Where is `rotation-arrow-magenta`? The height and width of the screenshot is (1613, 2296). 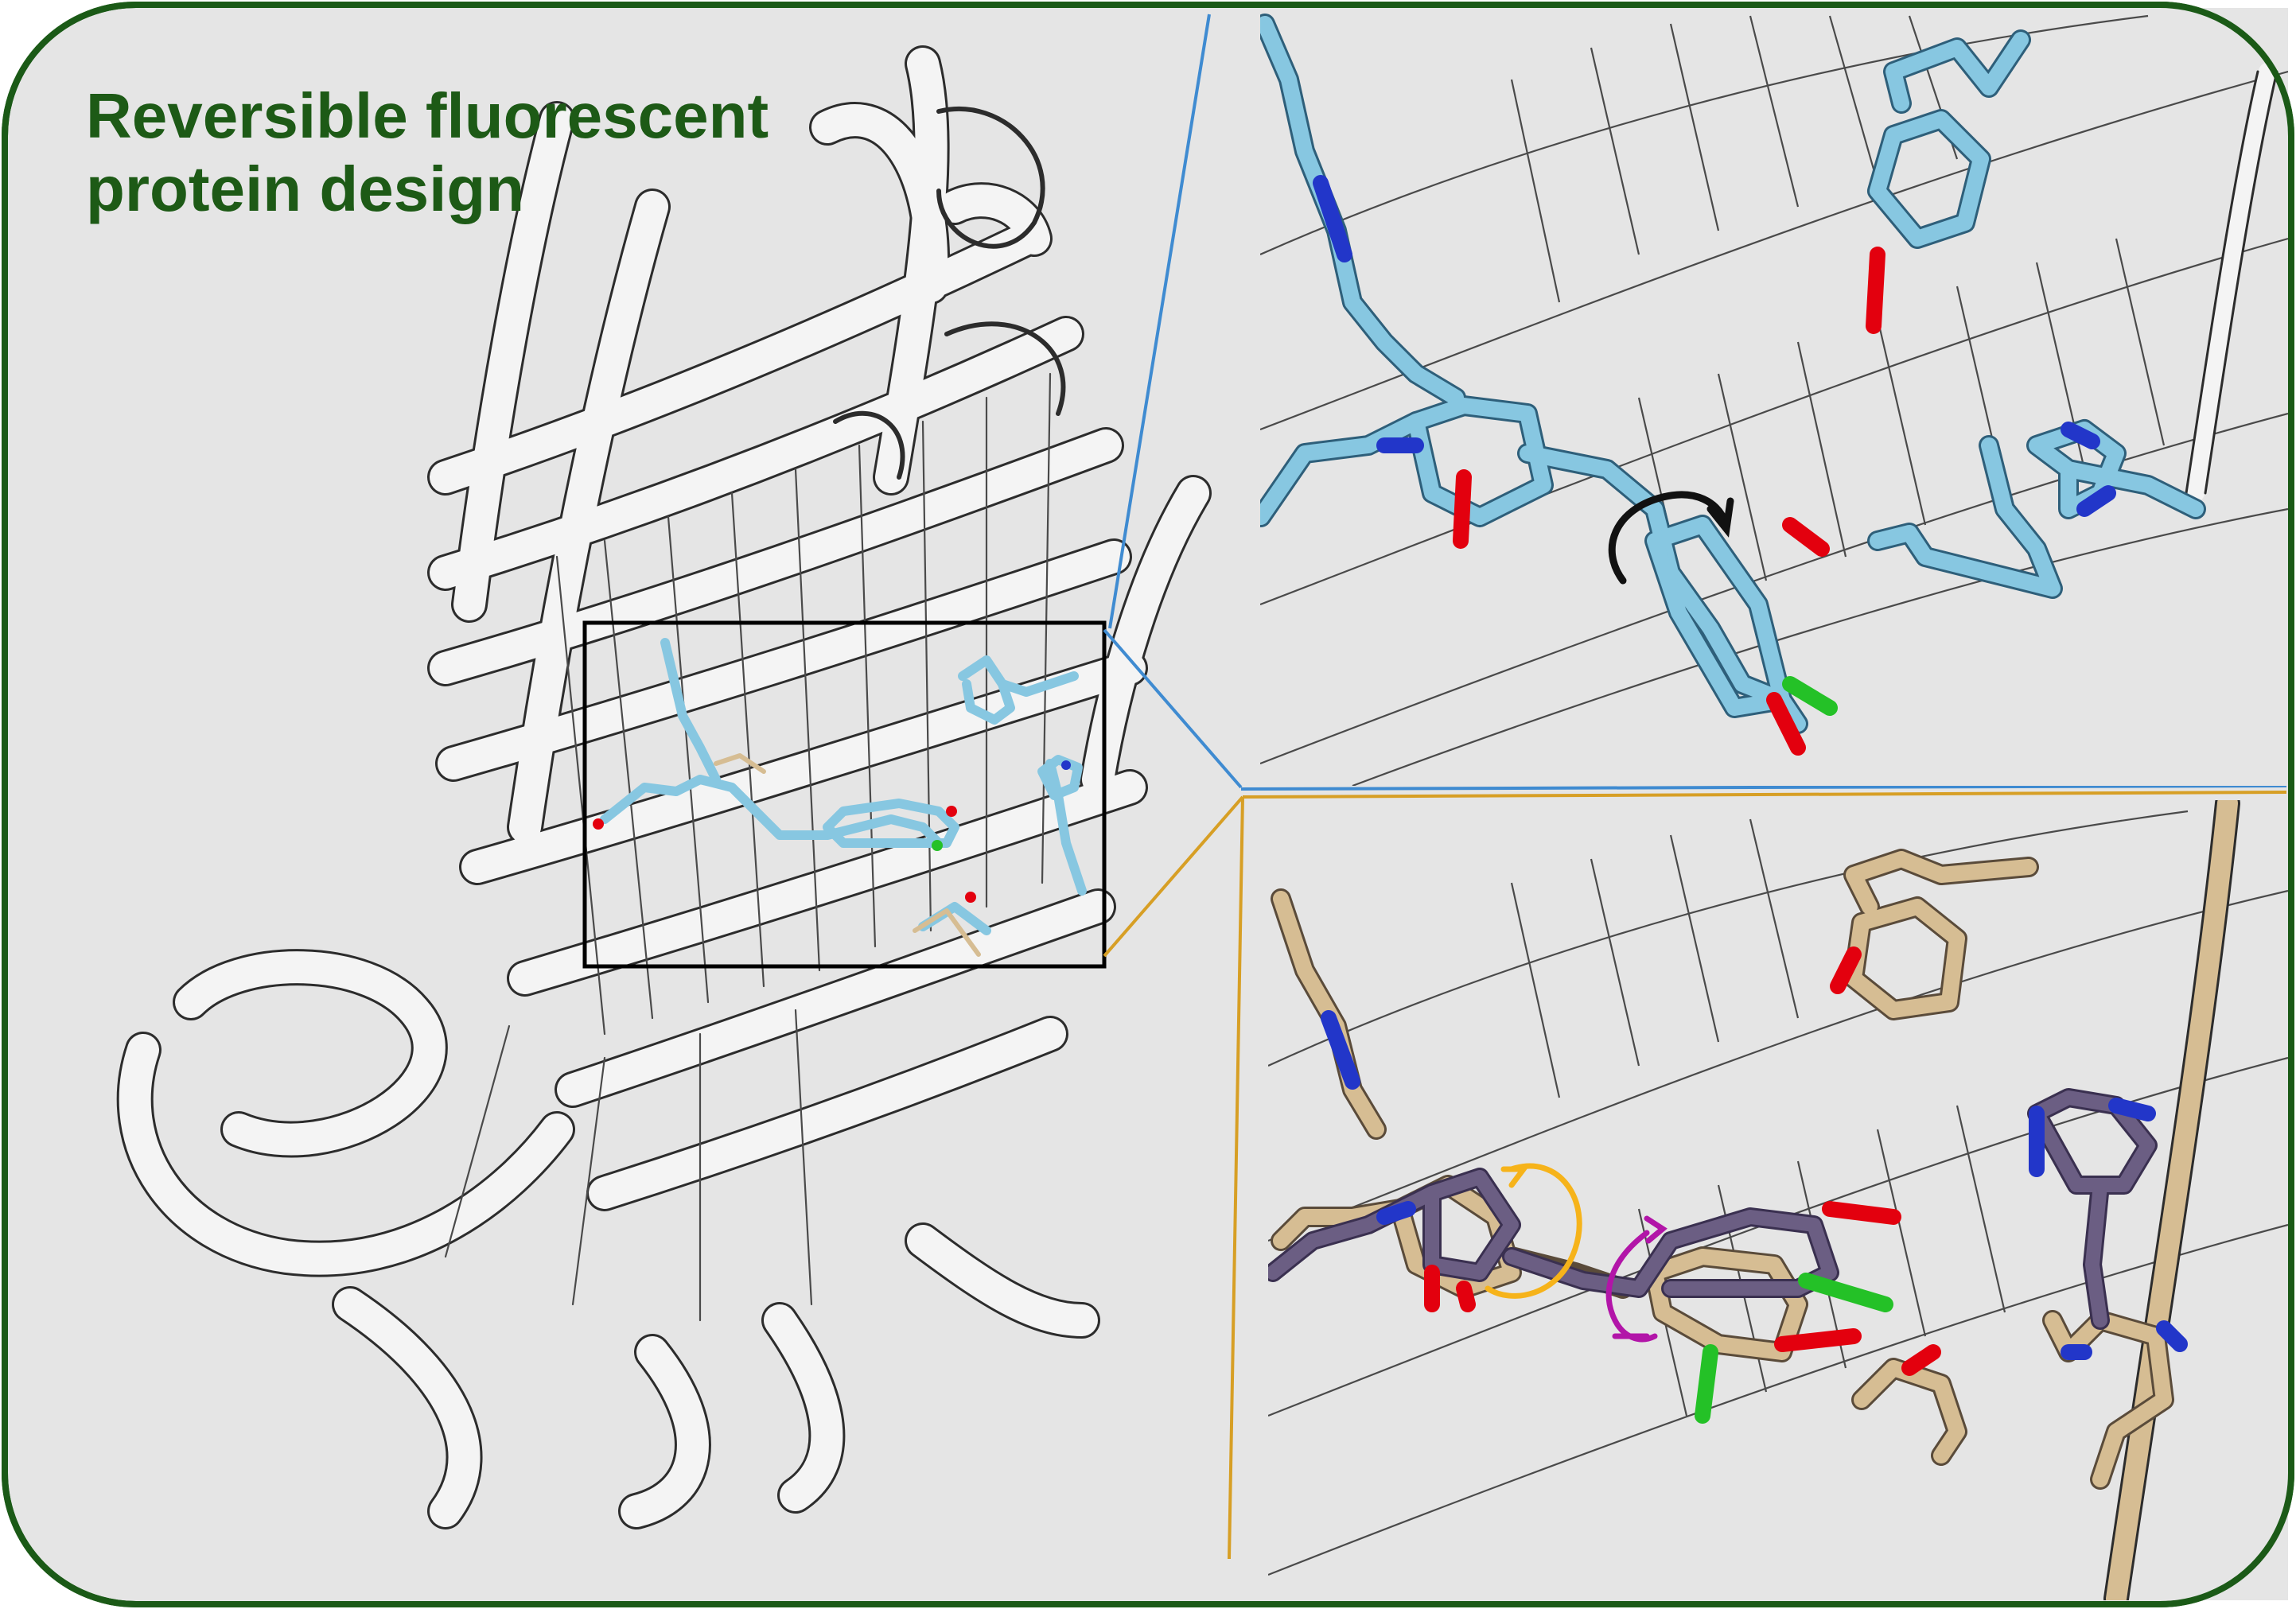 rotation-arrow-magenta is located at coordinates (1636, 1279).